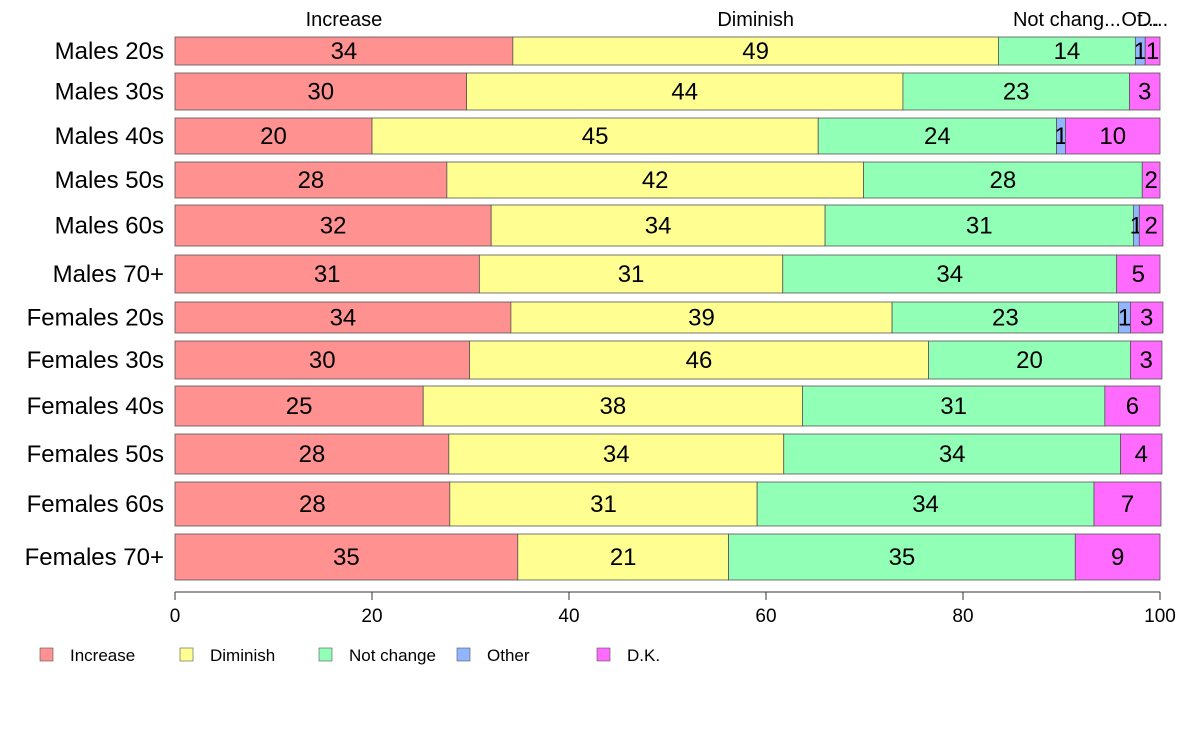 This screenshot has height=736, width=1188. I want to click on data-label: 46, so click(699, 360).